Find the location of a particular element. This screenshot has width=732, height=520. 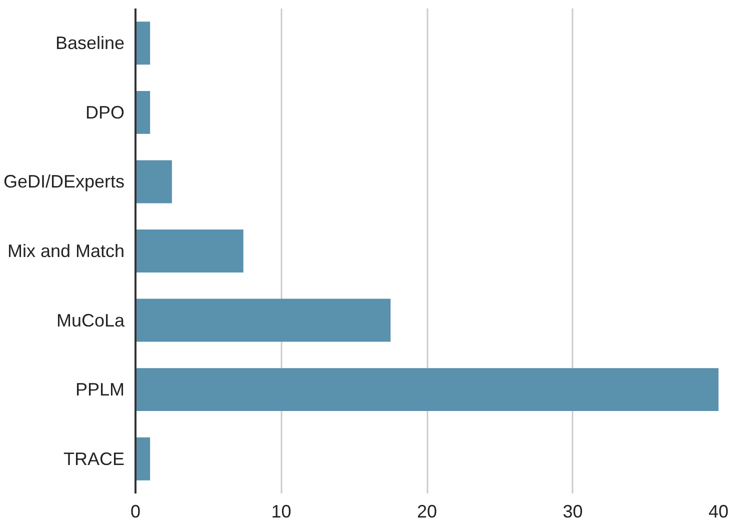

y-tick-label: Baseline is located at coordinates (89, 43).